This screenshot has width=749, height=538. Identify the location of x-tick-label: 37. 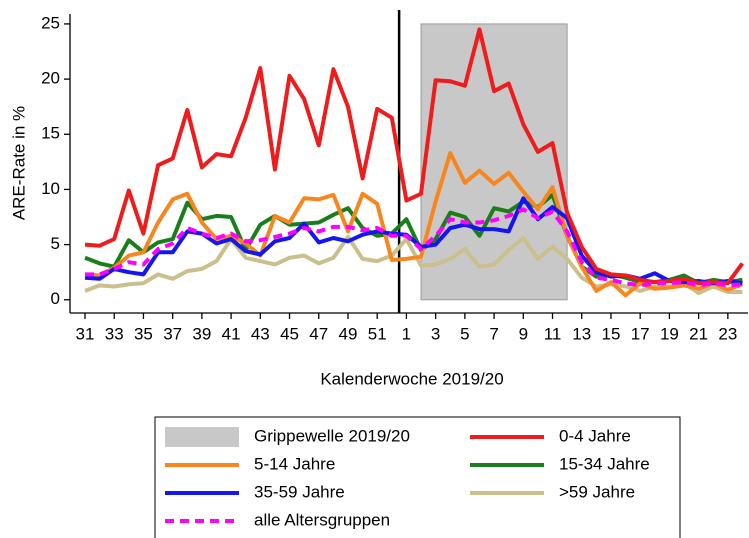
(172, 333).